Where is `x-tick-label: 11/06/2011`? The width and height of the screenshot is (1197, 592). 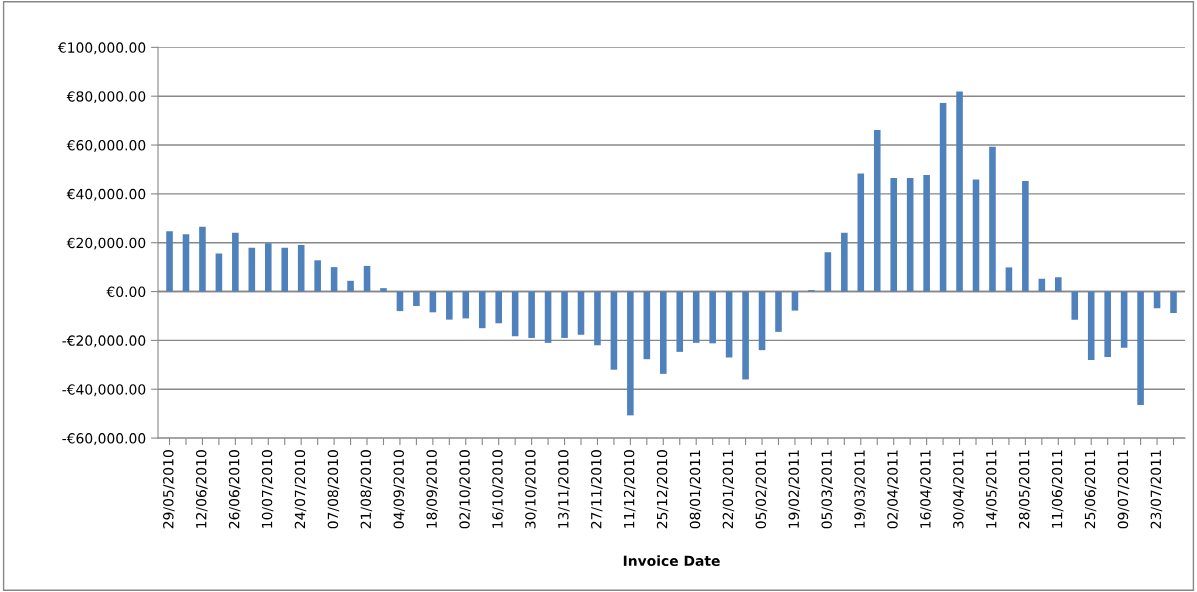 x-tick-label: 11/06/2011 is located at coordinates (1057, 489).